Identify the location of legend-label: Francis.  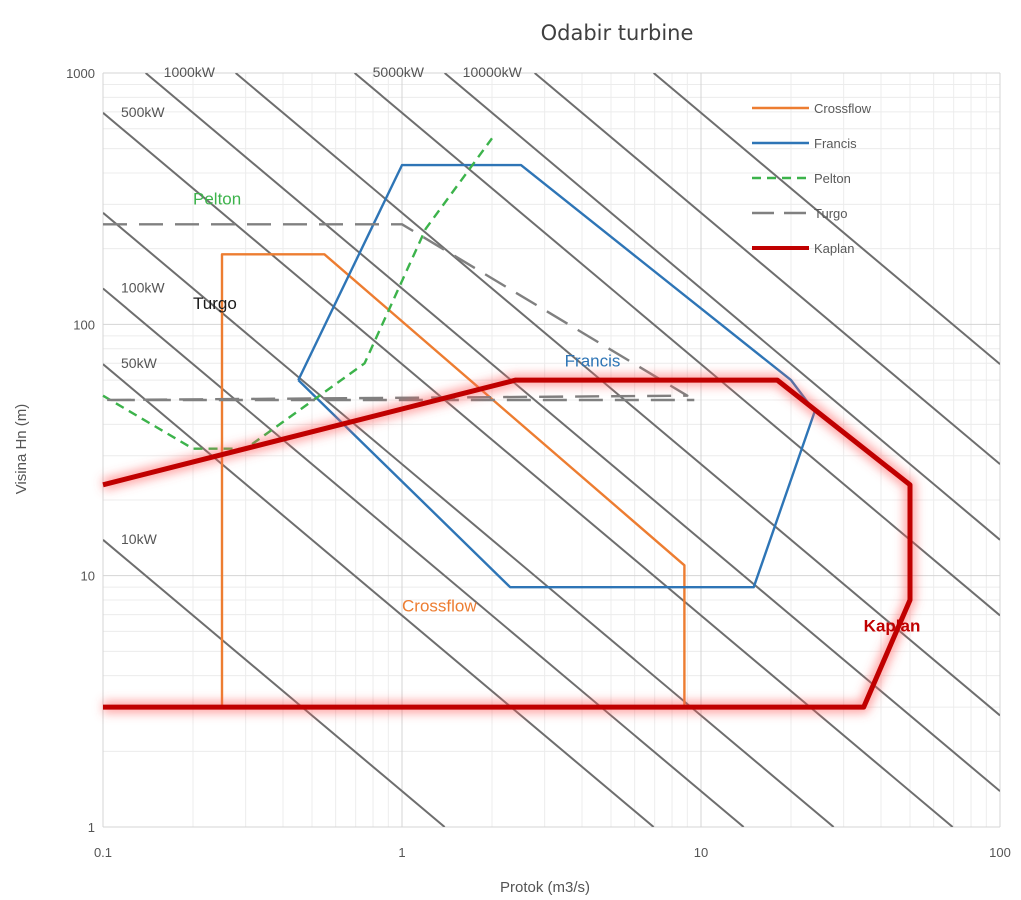
(835, 143).